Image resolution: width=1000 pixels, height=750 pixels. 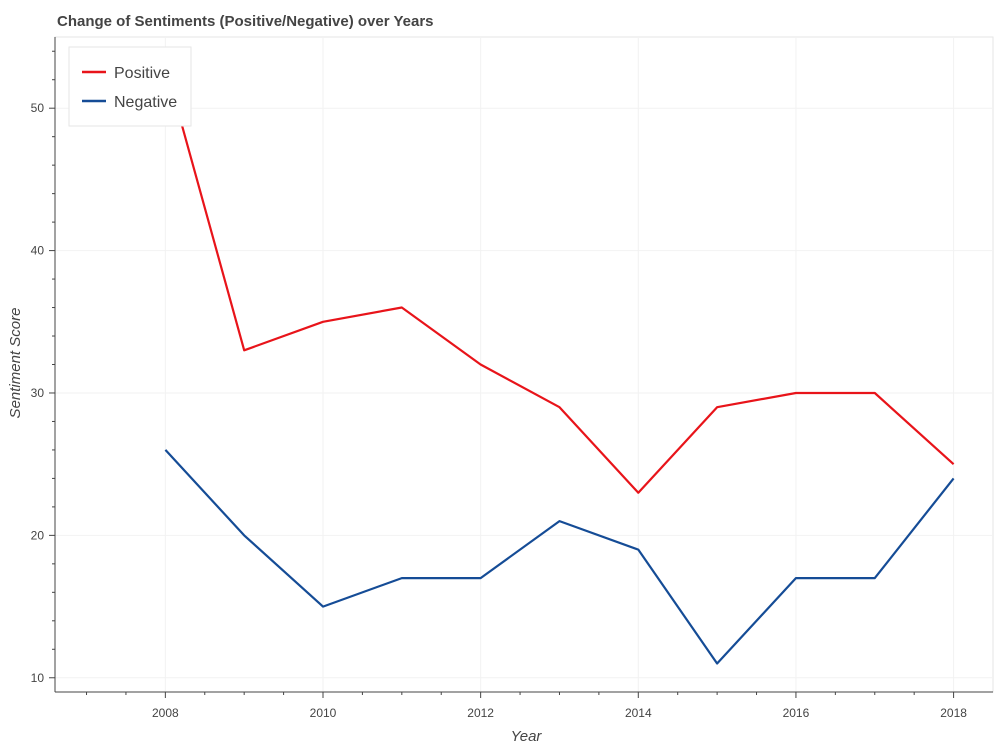 I want to click on y-axis-label: Sentiment Score, so click(x=15, y=363).